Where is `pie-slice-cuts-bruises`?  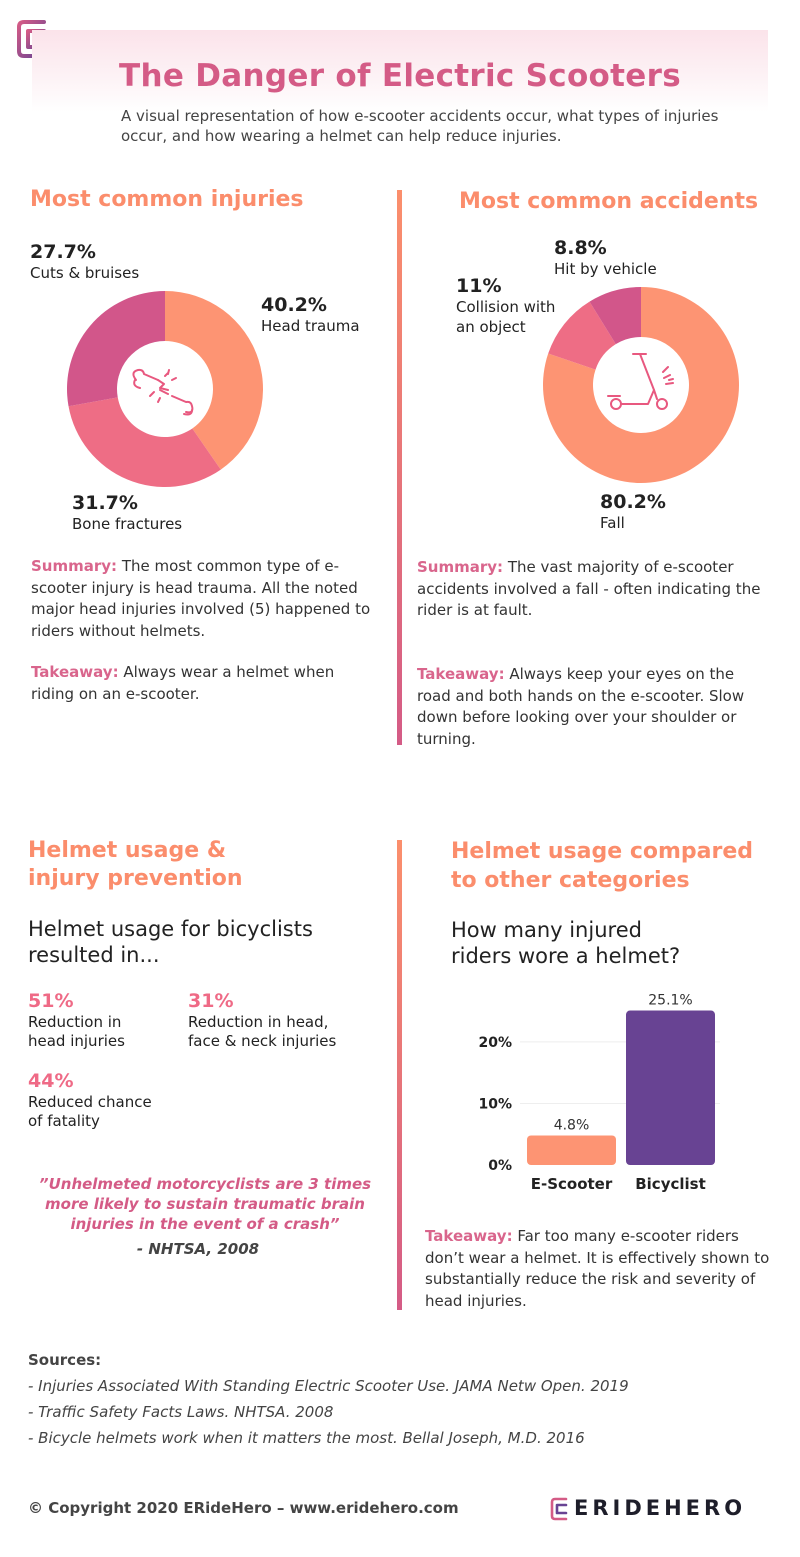 pie-slice-cuts-bruises is located at coordinates (116, 349).